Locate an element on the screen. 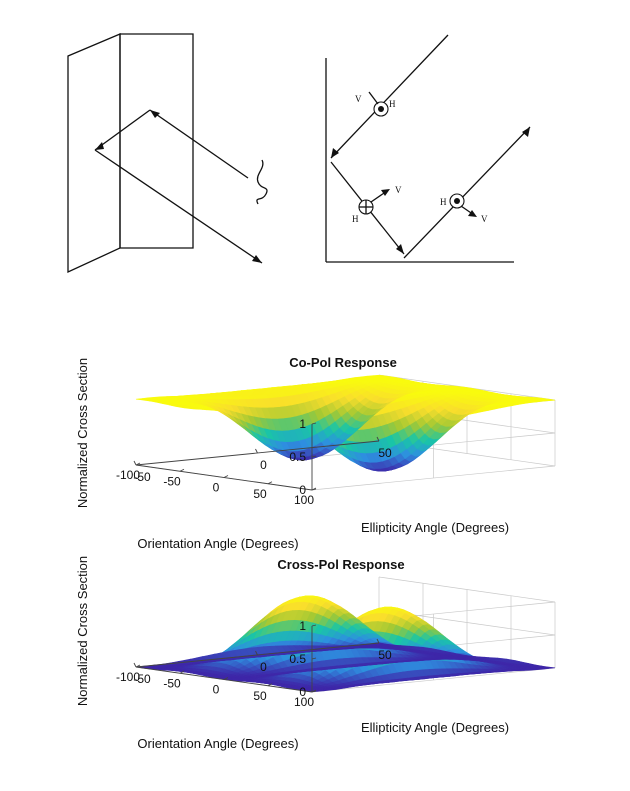 Image resolution: width=630 pixels, height=791 pixels. polarization-marker-dot: V H is located at coordinates (375, 104).